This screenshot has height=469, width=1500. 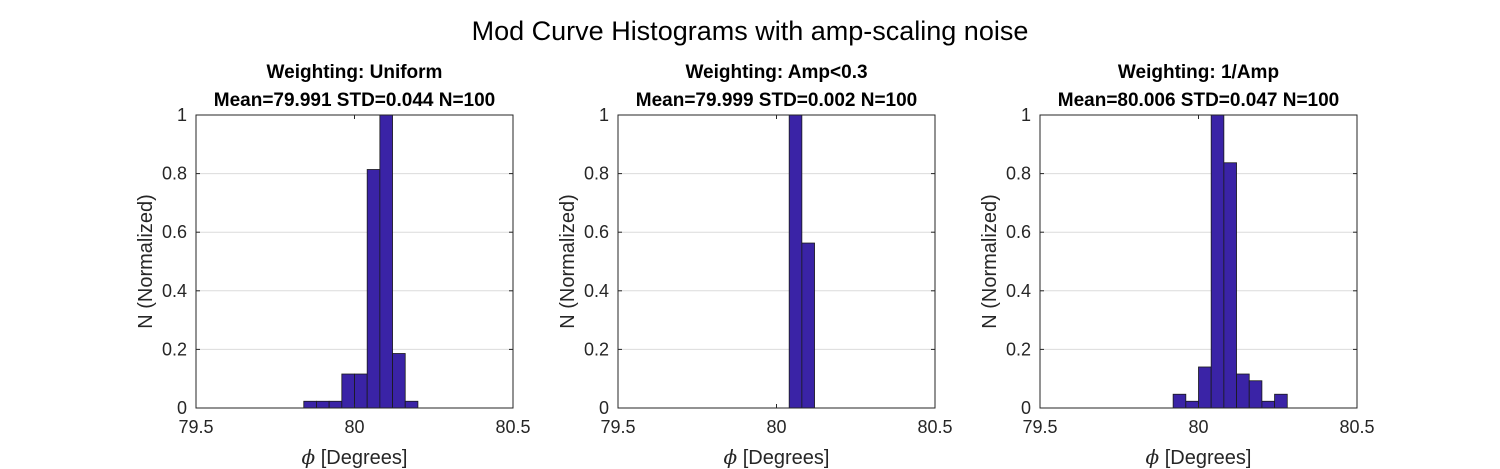 What do you see at coordinates (1198, 72) in the screenshot?
I see `subplot-title: Weighting: 1/Amp` at bounding box center [1198, 72].